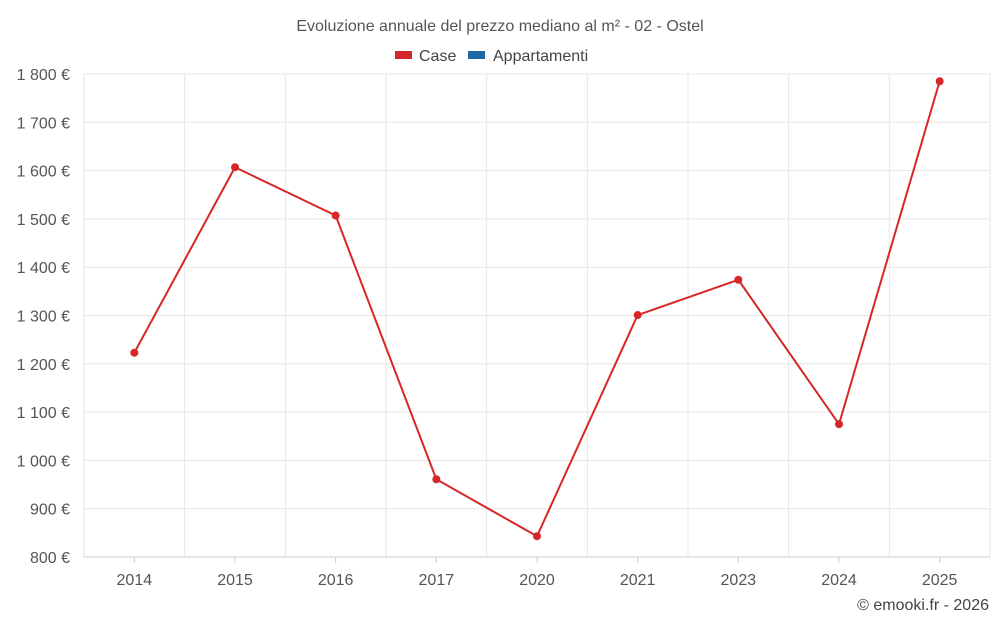 The image size is (1000, 630). I want to click on legend-label-appartamenti: Appartamenti, so click(540, 56).